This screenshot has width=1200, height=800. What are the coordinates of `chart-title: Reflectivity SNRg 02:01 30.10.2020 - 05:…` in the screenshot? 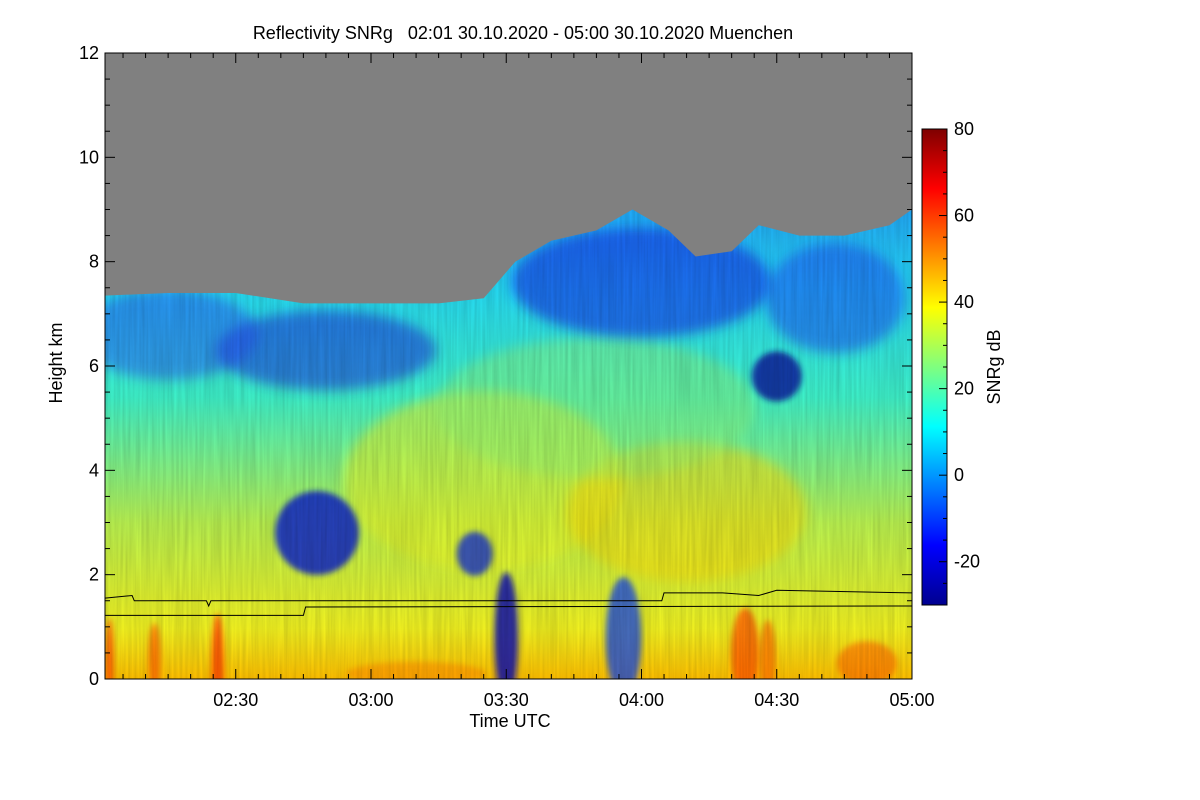 It's located at (523, 33).